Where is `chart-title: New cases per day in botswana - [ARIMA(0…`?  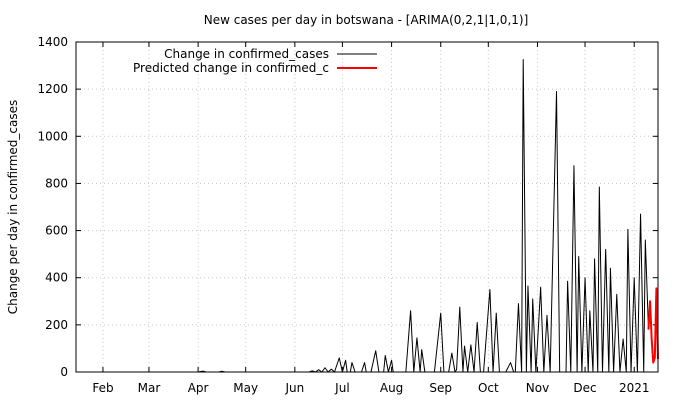
chart-title: New cases per day in botswana - [ARIMA(0… is located at coordinates (366, 20).